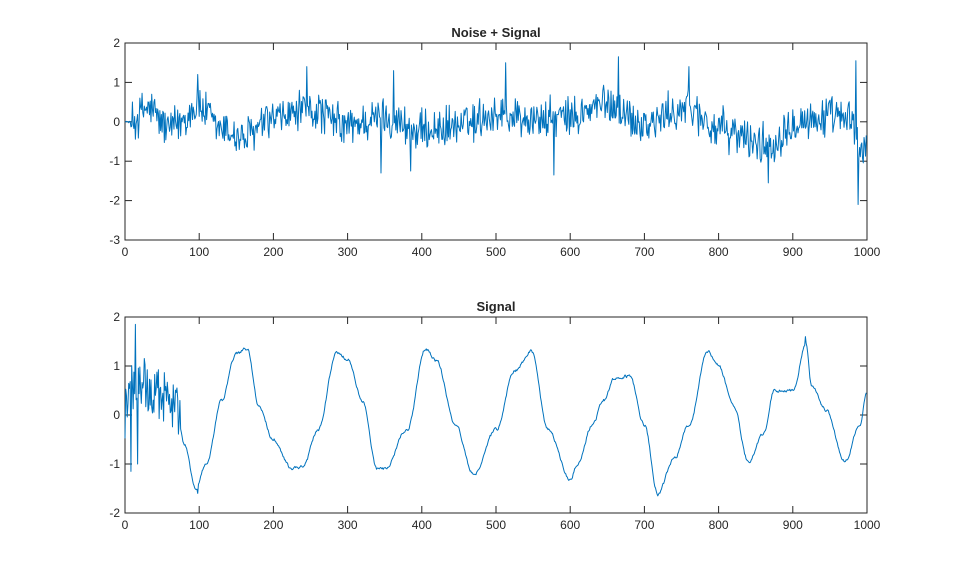 The width and height of the screenshot is (959, 577). I want to click on chart-title: Signal, so click(495, 306).